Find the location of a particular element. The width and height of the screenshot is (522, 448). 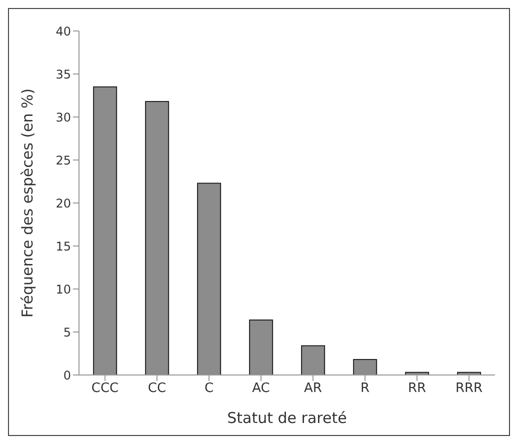

y-axis-title: Fréquence des espèces (en %) is located at coordinates (27, 203).